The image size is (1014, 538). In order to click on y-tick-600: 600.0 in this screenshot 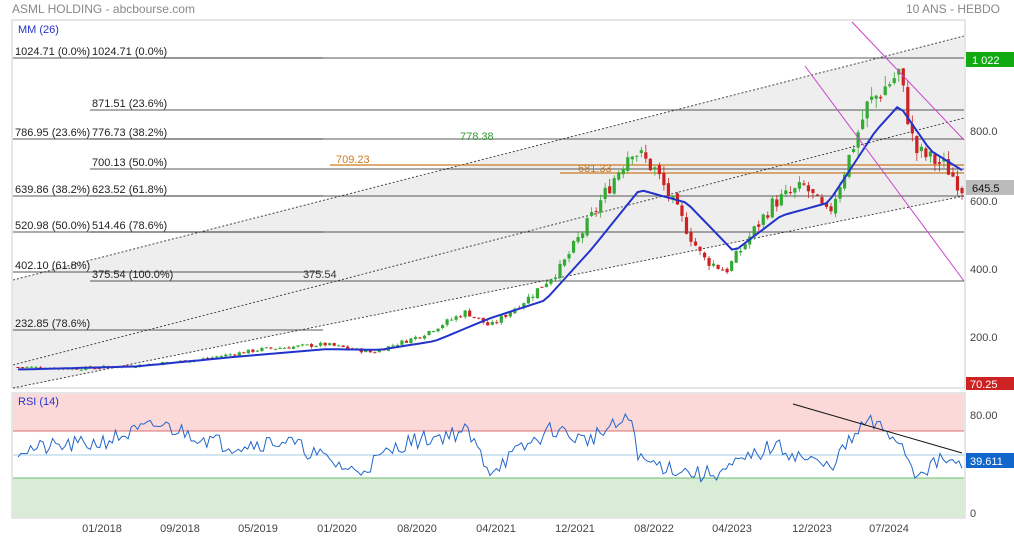, I will do `click(984, 202)`.